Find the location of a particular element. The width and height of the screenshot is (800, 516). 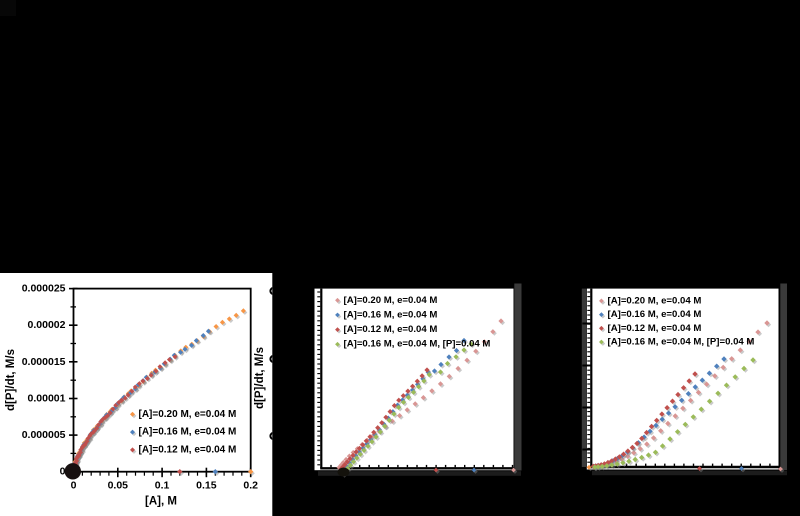

svg-text: 0.15 is located at coordinates (206, 486).